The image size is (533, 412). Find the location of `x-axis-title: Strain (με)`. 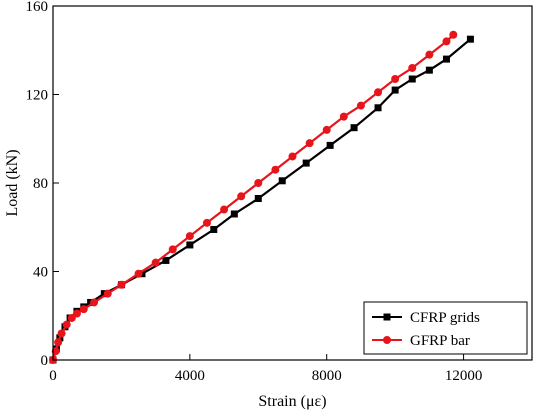

x-axis-title: Strain (με) is located at coordinates (292, 401).